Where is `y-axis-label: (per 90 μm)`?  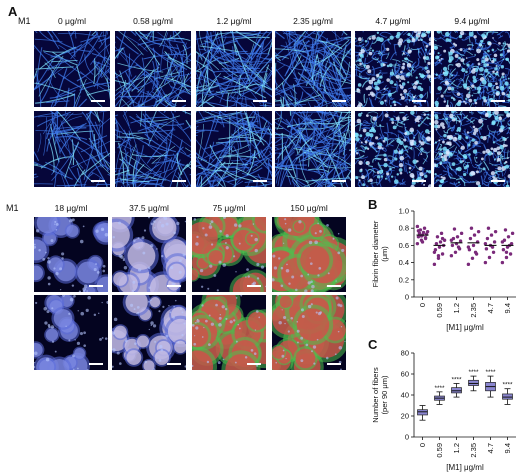 y-axis-label: (per 90 μm) is located at coordinates (384, 394).